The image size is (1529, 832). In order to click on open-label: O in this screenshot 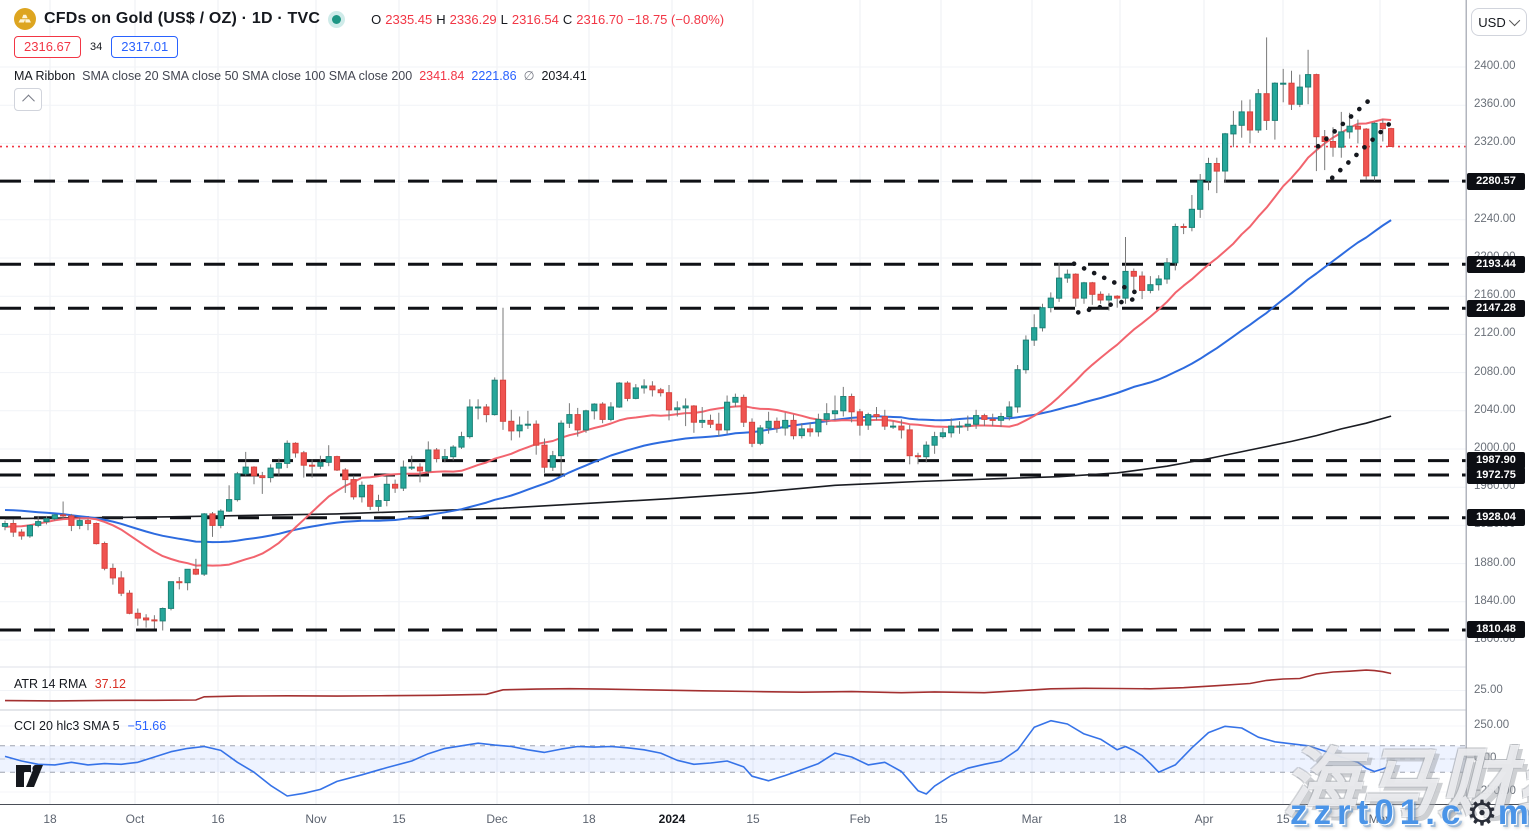, I will do `click(376, 19)`.